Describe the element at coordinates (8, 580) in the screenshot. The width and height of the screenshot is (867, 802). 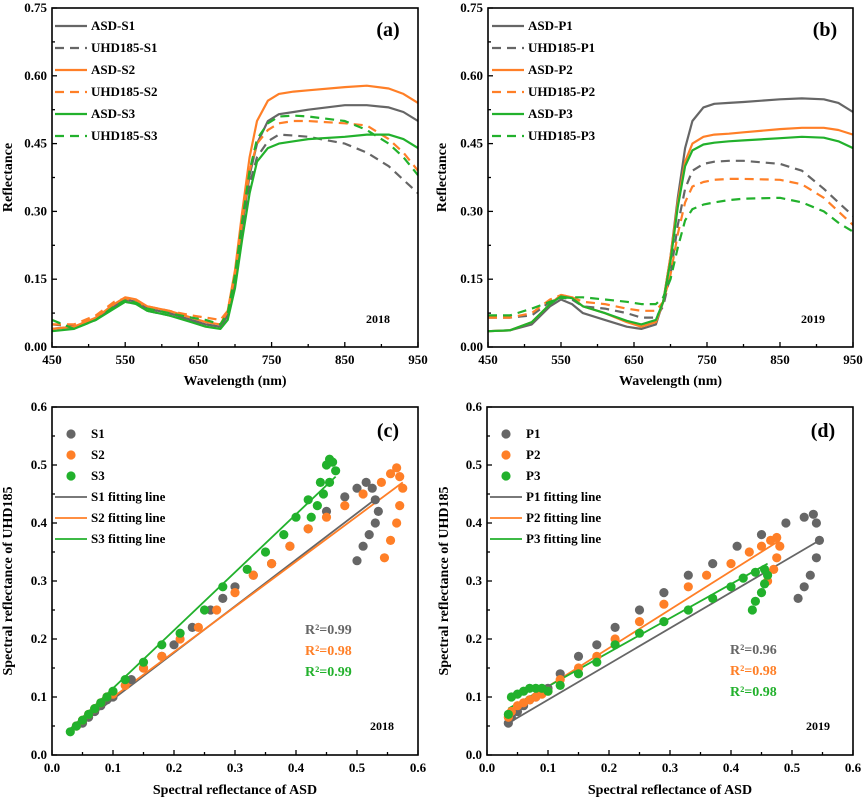
I see `y-axis-title: Spectral reflectance of UHD185` at that location.